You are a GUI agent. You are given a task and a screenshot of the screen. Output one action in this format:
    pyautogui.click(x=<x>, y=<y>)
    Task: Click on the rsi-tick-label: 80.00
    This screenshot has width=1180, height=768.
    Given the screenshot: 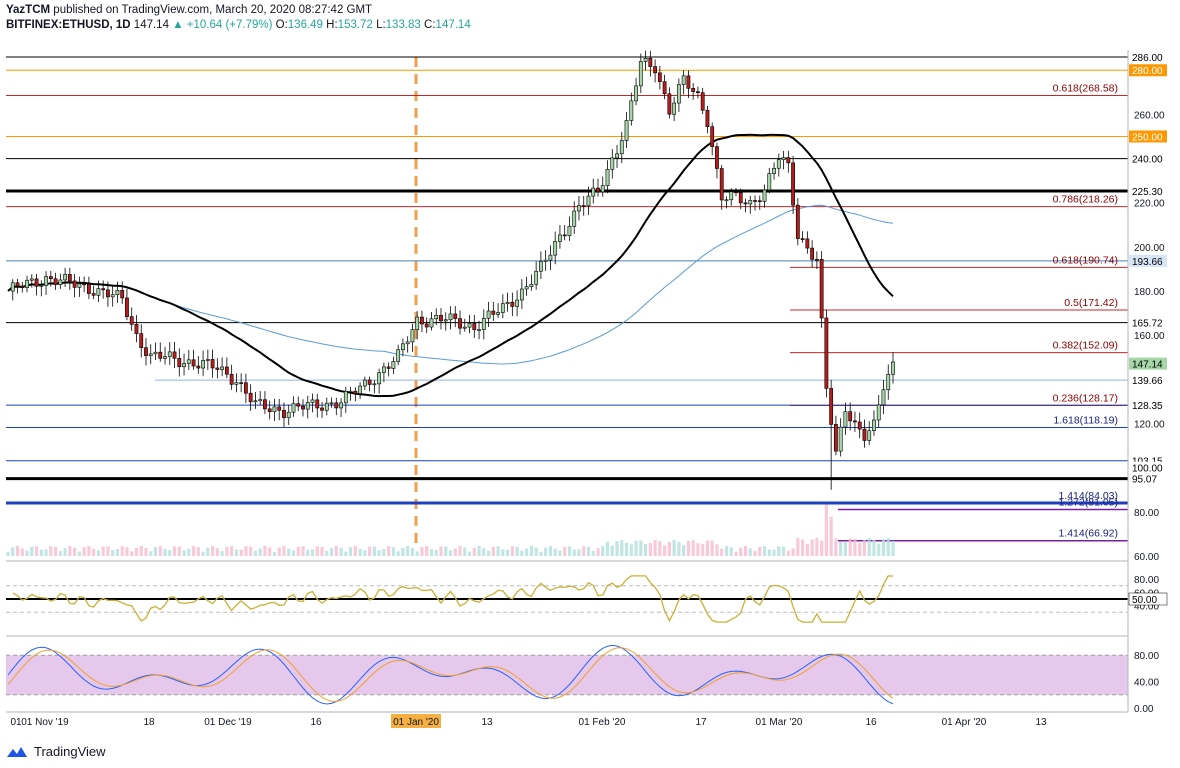 What is the action you would take?
    pyautogui.click(x=1146, y=580)
    